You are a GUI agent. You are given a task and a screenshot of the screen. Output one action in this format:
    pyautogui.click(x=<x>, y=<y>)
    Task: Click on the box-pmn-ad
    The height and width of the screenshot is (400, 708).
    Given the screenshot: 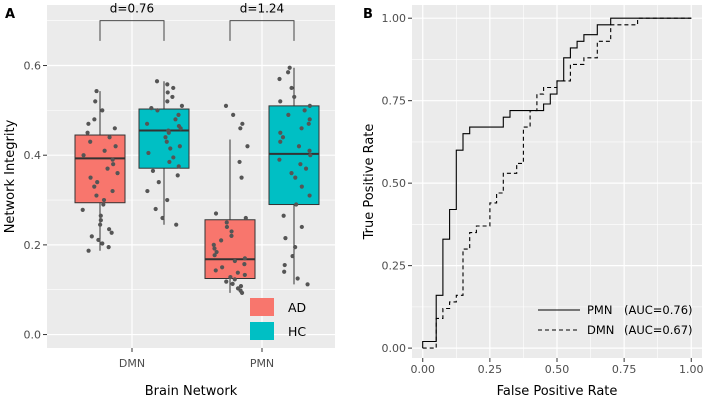 What is the action you would take?
    pyautogui.click(x=230, y=199)
    